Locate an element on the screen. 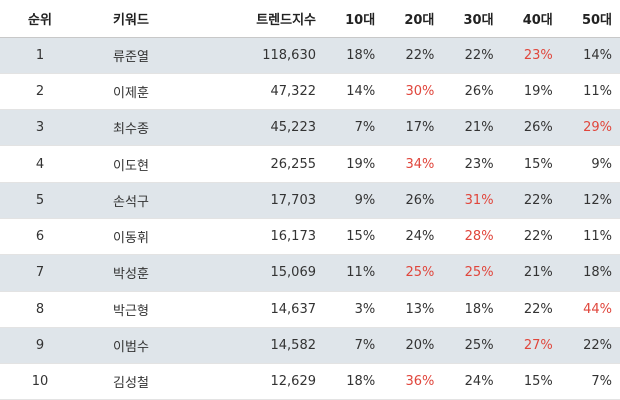 The image size is (620, 400). age-40s-cell: 23% is located at coordinates (538, 55).